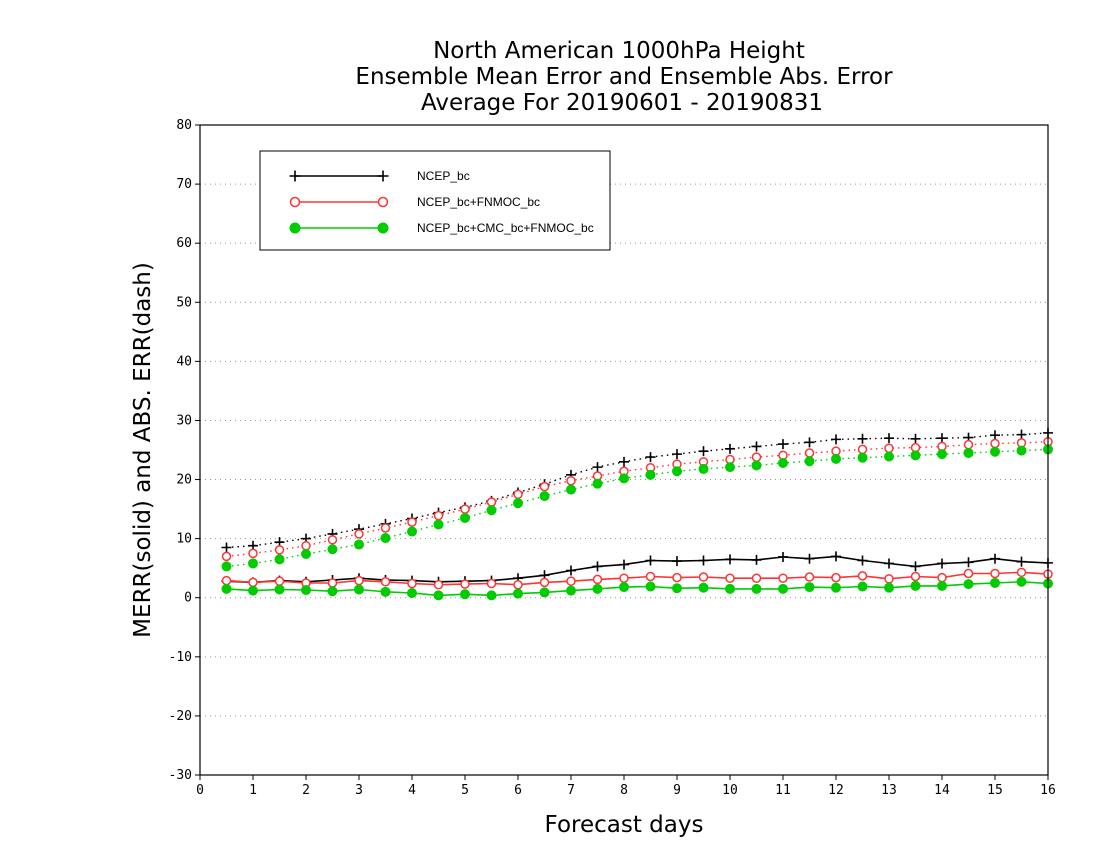 This screenshot has height=850, width=1100. Describe the element at coordinates (414, 202) in the screenshot. I see `legend-item: NCEP_bc+FNMOC_bc` at that location.